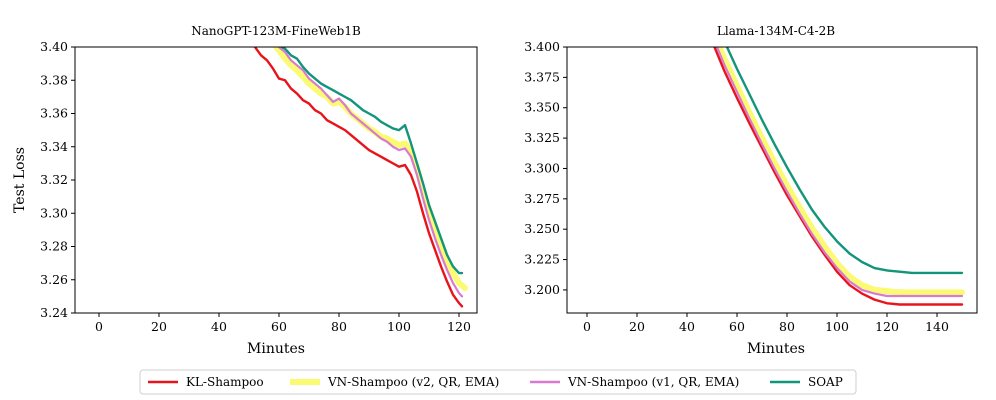 The height and width of the screenshot is (400, 996). Describe the element at coordinates (542, 289) in the screenshot. I see `y-tick-label-right: 3.200` at that location.